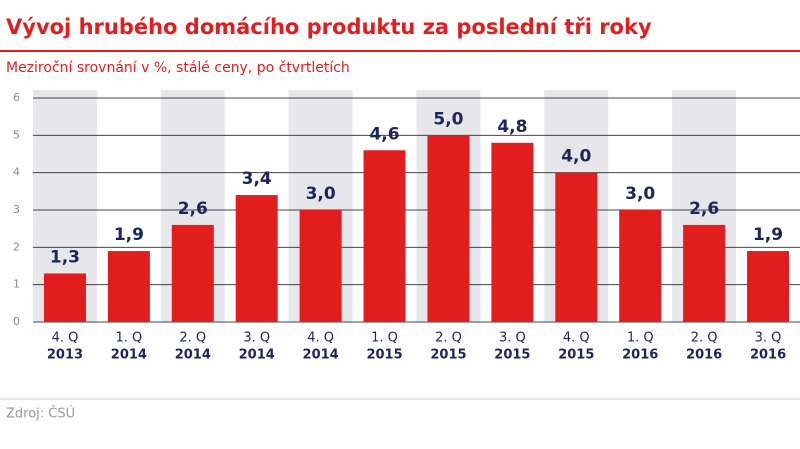 This screenshot has width=800, height=449. What do you see at coordinates (384, 134) in the screenshot?
I see `value-label: 4,6` at bounding box center [384, 134].